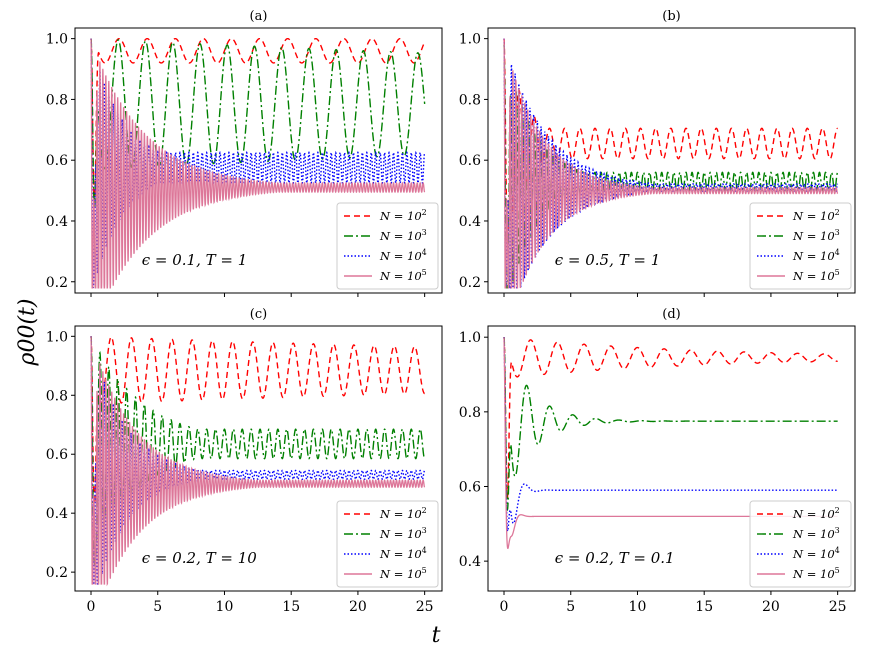 The width and height of the screenshot is (872, 654). What do you see at coordinates (403, 553) in the screenshot?
I see `panel-c-legend-label-n4: N = 104` at bounding box center [403, 553].